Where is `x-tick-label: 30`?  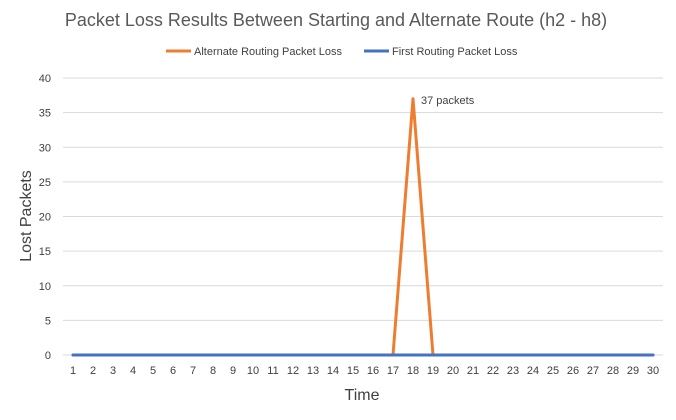 x-tick-label: 30 is located at coordinates (653, 371).